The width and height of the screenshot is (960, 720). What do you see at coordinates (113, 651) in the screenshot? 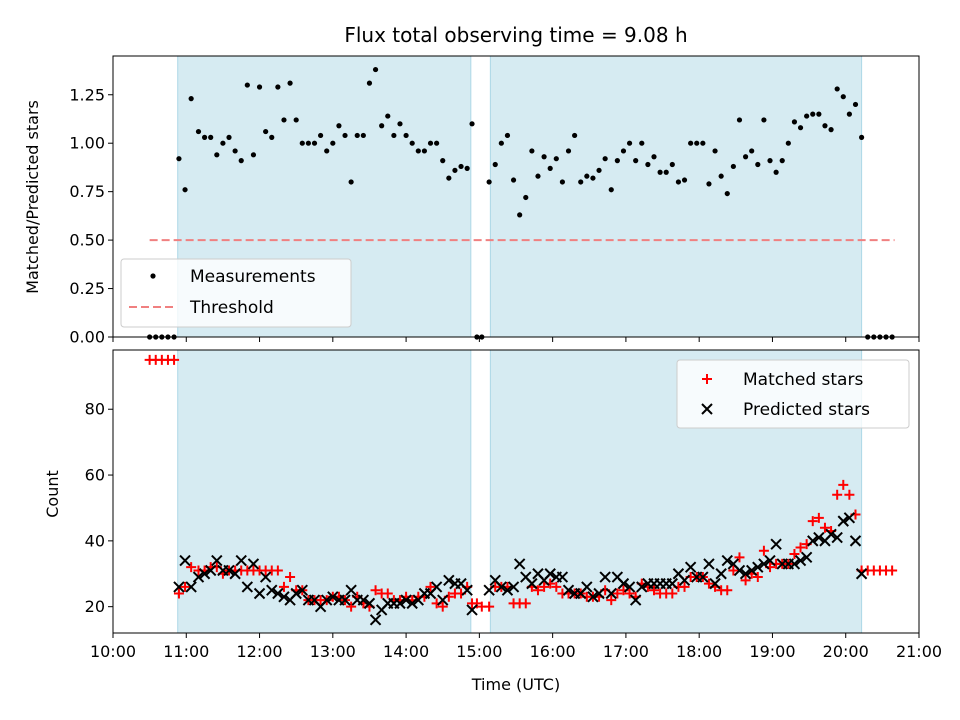
I see `x-tick-label: 10:00` at bounding box center [113, 651].